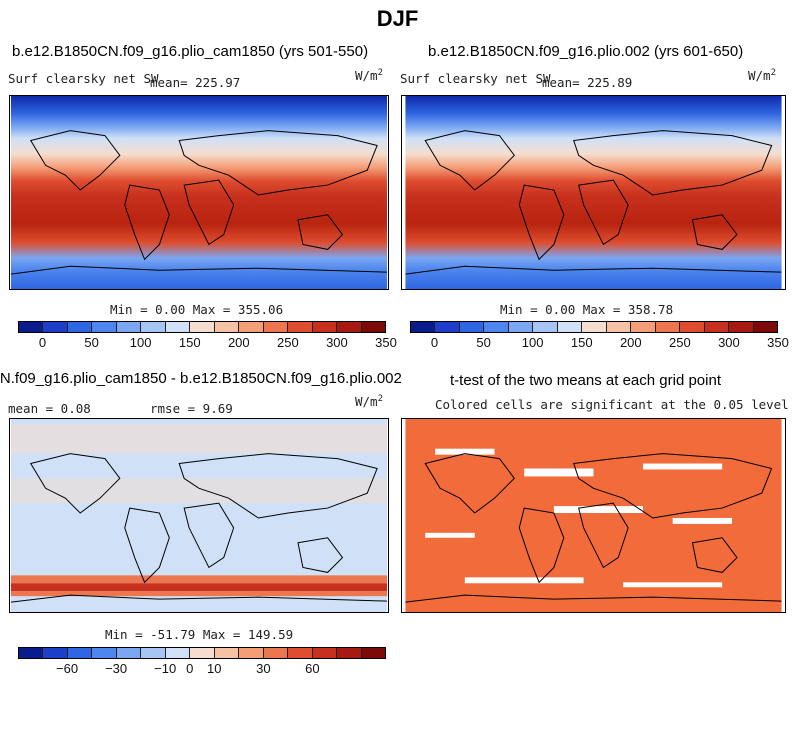 Image resolution: width=795 pixels, height=733 pixels. I want to click on panel-1-minmax: Min = 0.00 Max = 355.06, so click(197, 309).